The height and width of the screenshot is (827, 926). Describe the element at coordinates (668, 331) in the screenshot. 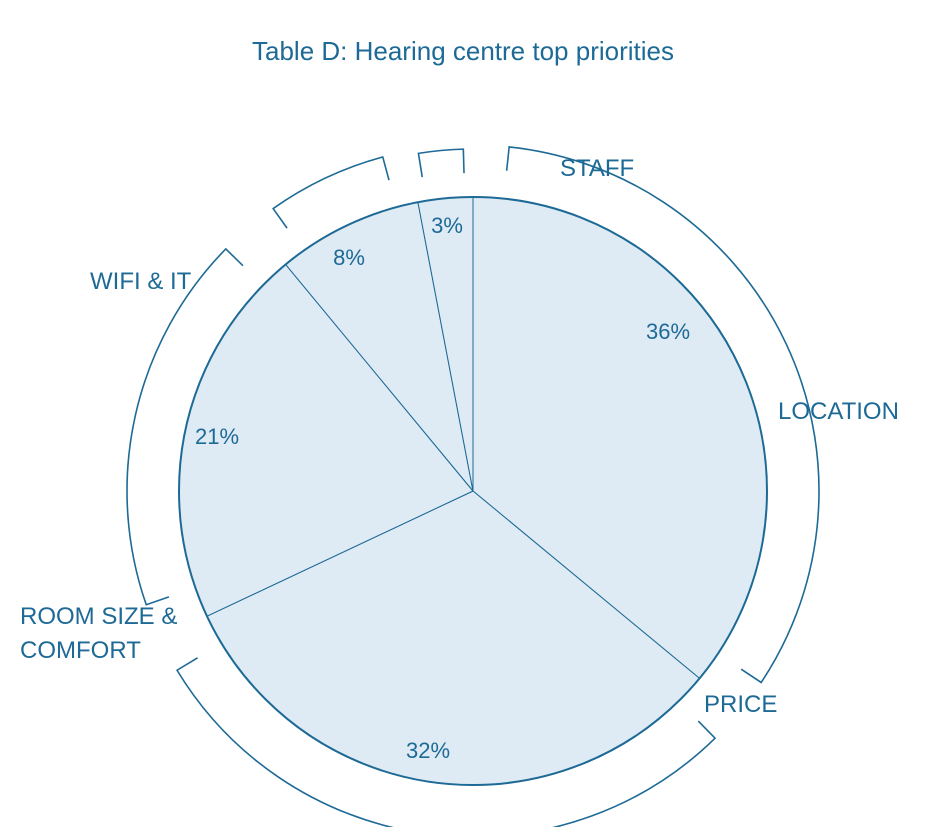

I see `data-label-location: 36%` at that location.